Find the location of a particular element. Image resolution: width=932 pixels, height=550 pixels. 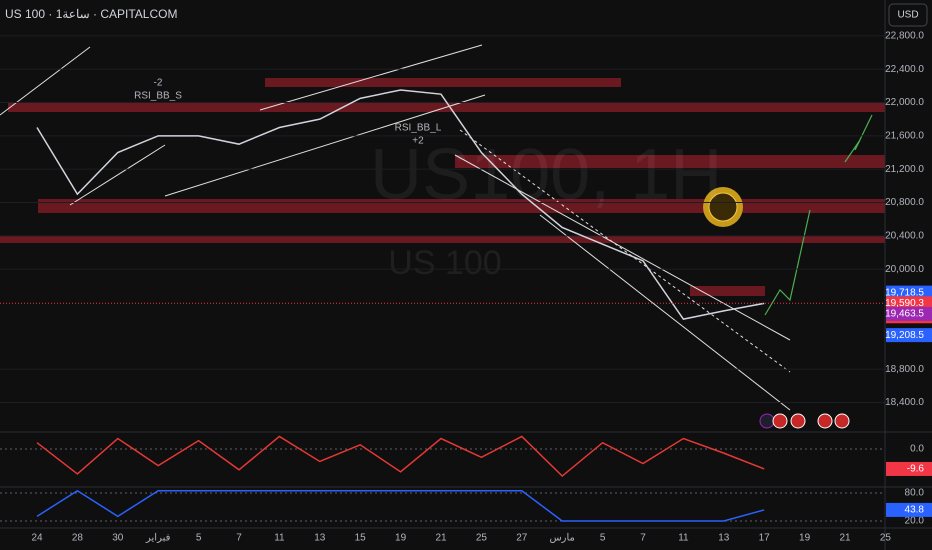

projection is located at coordinates (818, 215).